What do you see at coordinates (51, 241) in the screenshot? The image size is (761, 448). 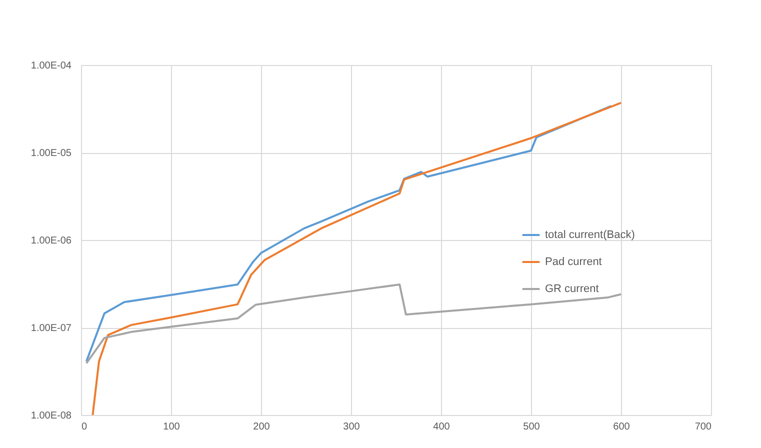 I see `y-tick-label: 1.00E-06` at bounding box center [51, 241].